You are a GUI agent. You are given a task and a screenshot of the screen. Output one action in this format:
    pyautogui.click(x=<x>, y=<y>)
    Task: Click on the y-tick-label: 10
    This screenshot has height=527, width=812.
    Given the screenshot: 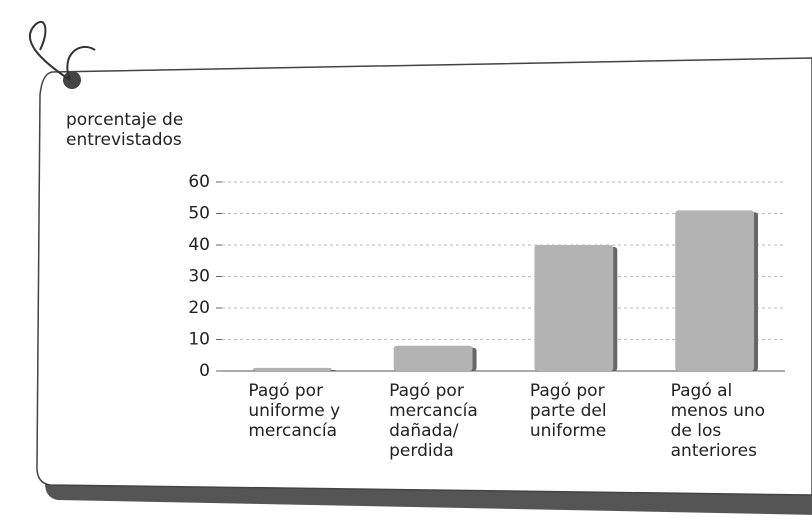 What is the action you would take?
    pyautogui.click(x=199, y=340)
    